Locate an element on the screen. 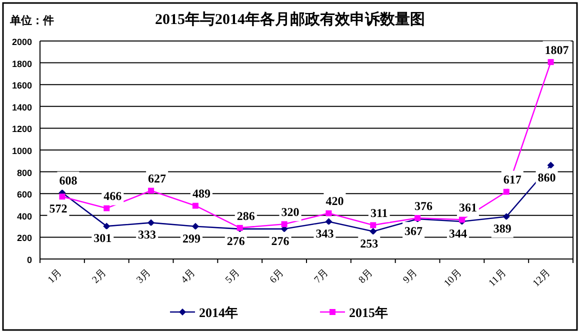 This screenshot has width=581, height=334. x-tick-label: 3月 is located at coordinates (144, 276).